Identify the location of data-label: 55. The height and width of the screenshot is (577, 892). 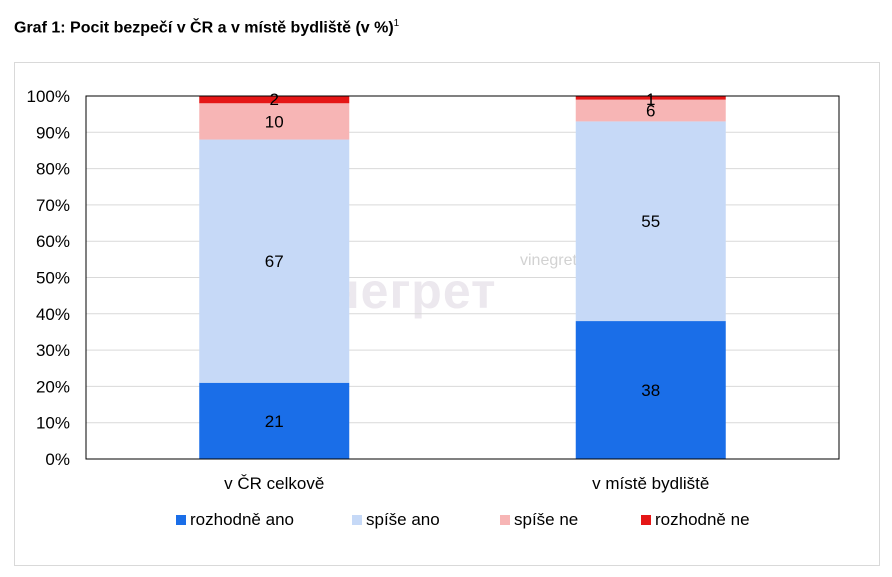
(650, 221).